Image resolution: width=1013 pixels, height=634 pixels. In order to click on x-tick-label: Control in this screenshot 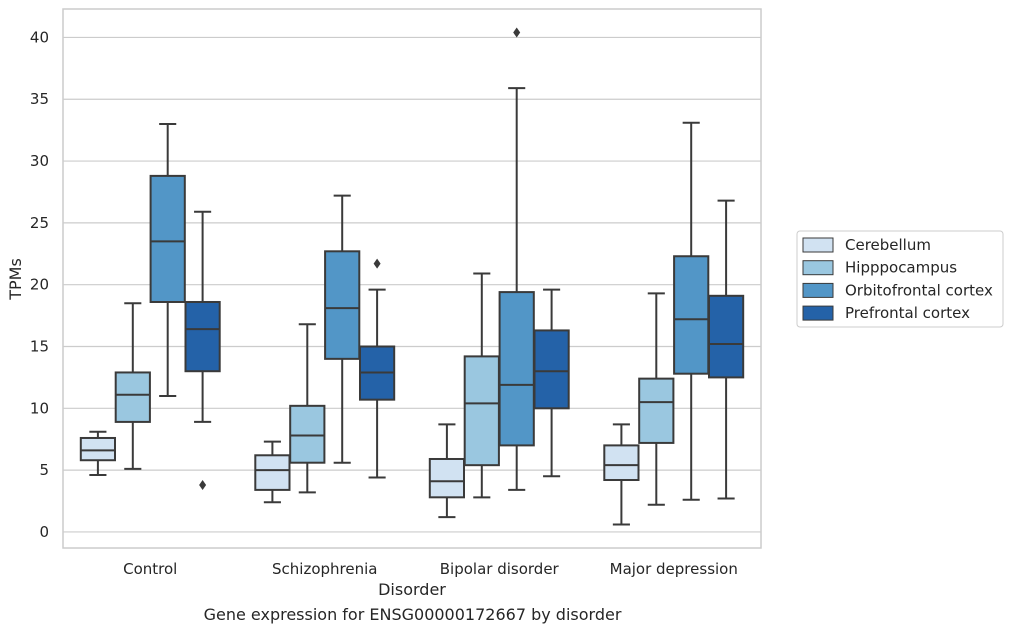, I will do `click(150, 569)`.